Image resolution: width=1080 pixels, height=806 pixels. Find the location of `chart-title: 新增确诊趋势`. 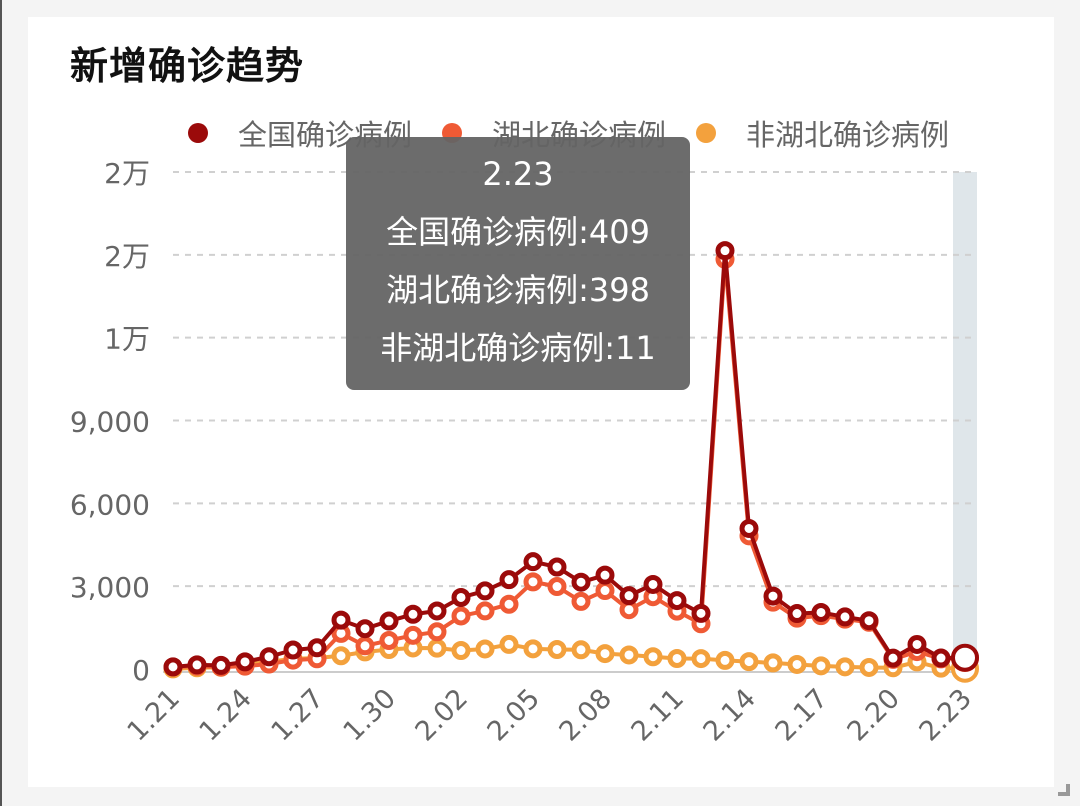

chart-title: 新增确诊趋势 is located at coordinates (187, 66).